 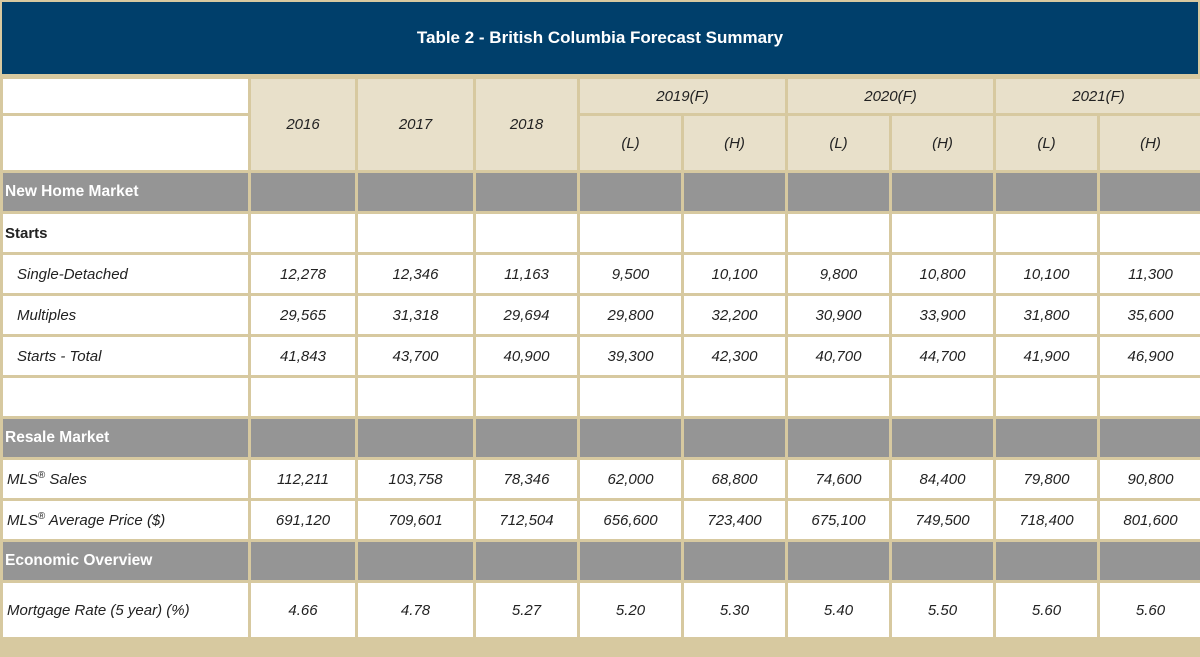 What do you see at coordinates (415, 610) in the screenshot?
I see `cell-value: 4.78` at bounding box center [415, 610].